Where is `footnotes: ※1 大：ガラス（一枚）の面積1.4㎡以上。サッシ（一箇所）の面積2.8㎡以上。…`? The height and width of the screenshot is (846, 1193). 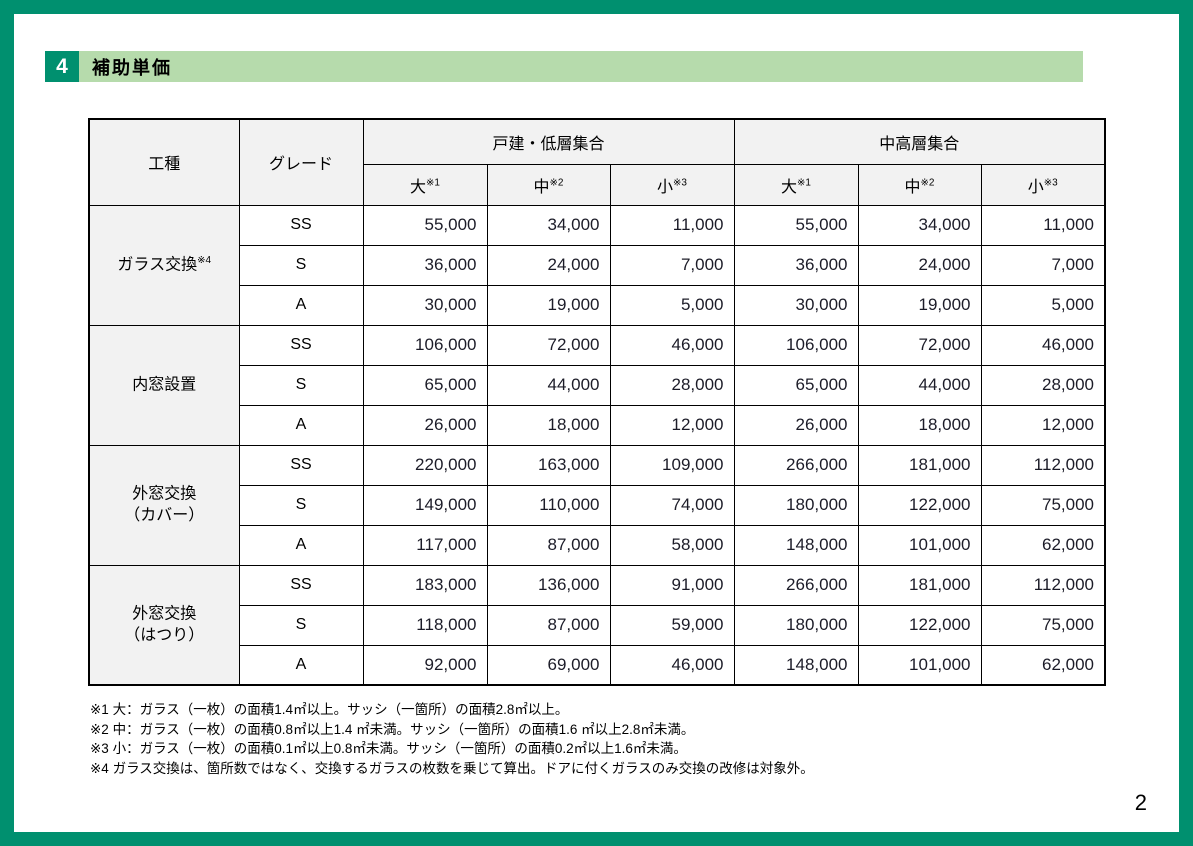 footnotes: ※1 大：ガラス（一枚）の面積1.4㎡以上。サッシ（一箇所）の面積2.8㎡以上。… is located at coordinates (452, 739).